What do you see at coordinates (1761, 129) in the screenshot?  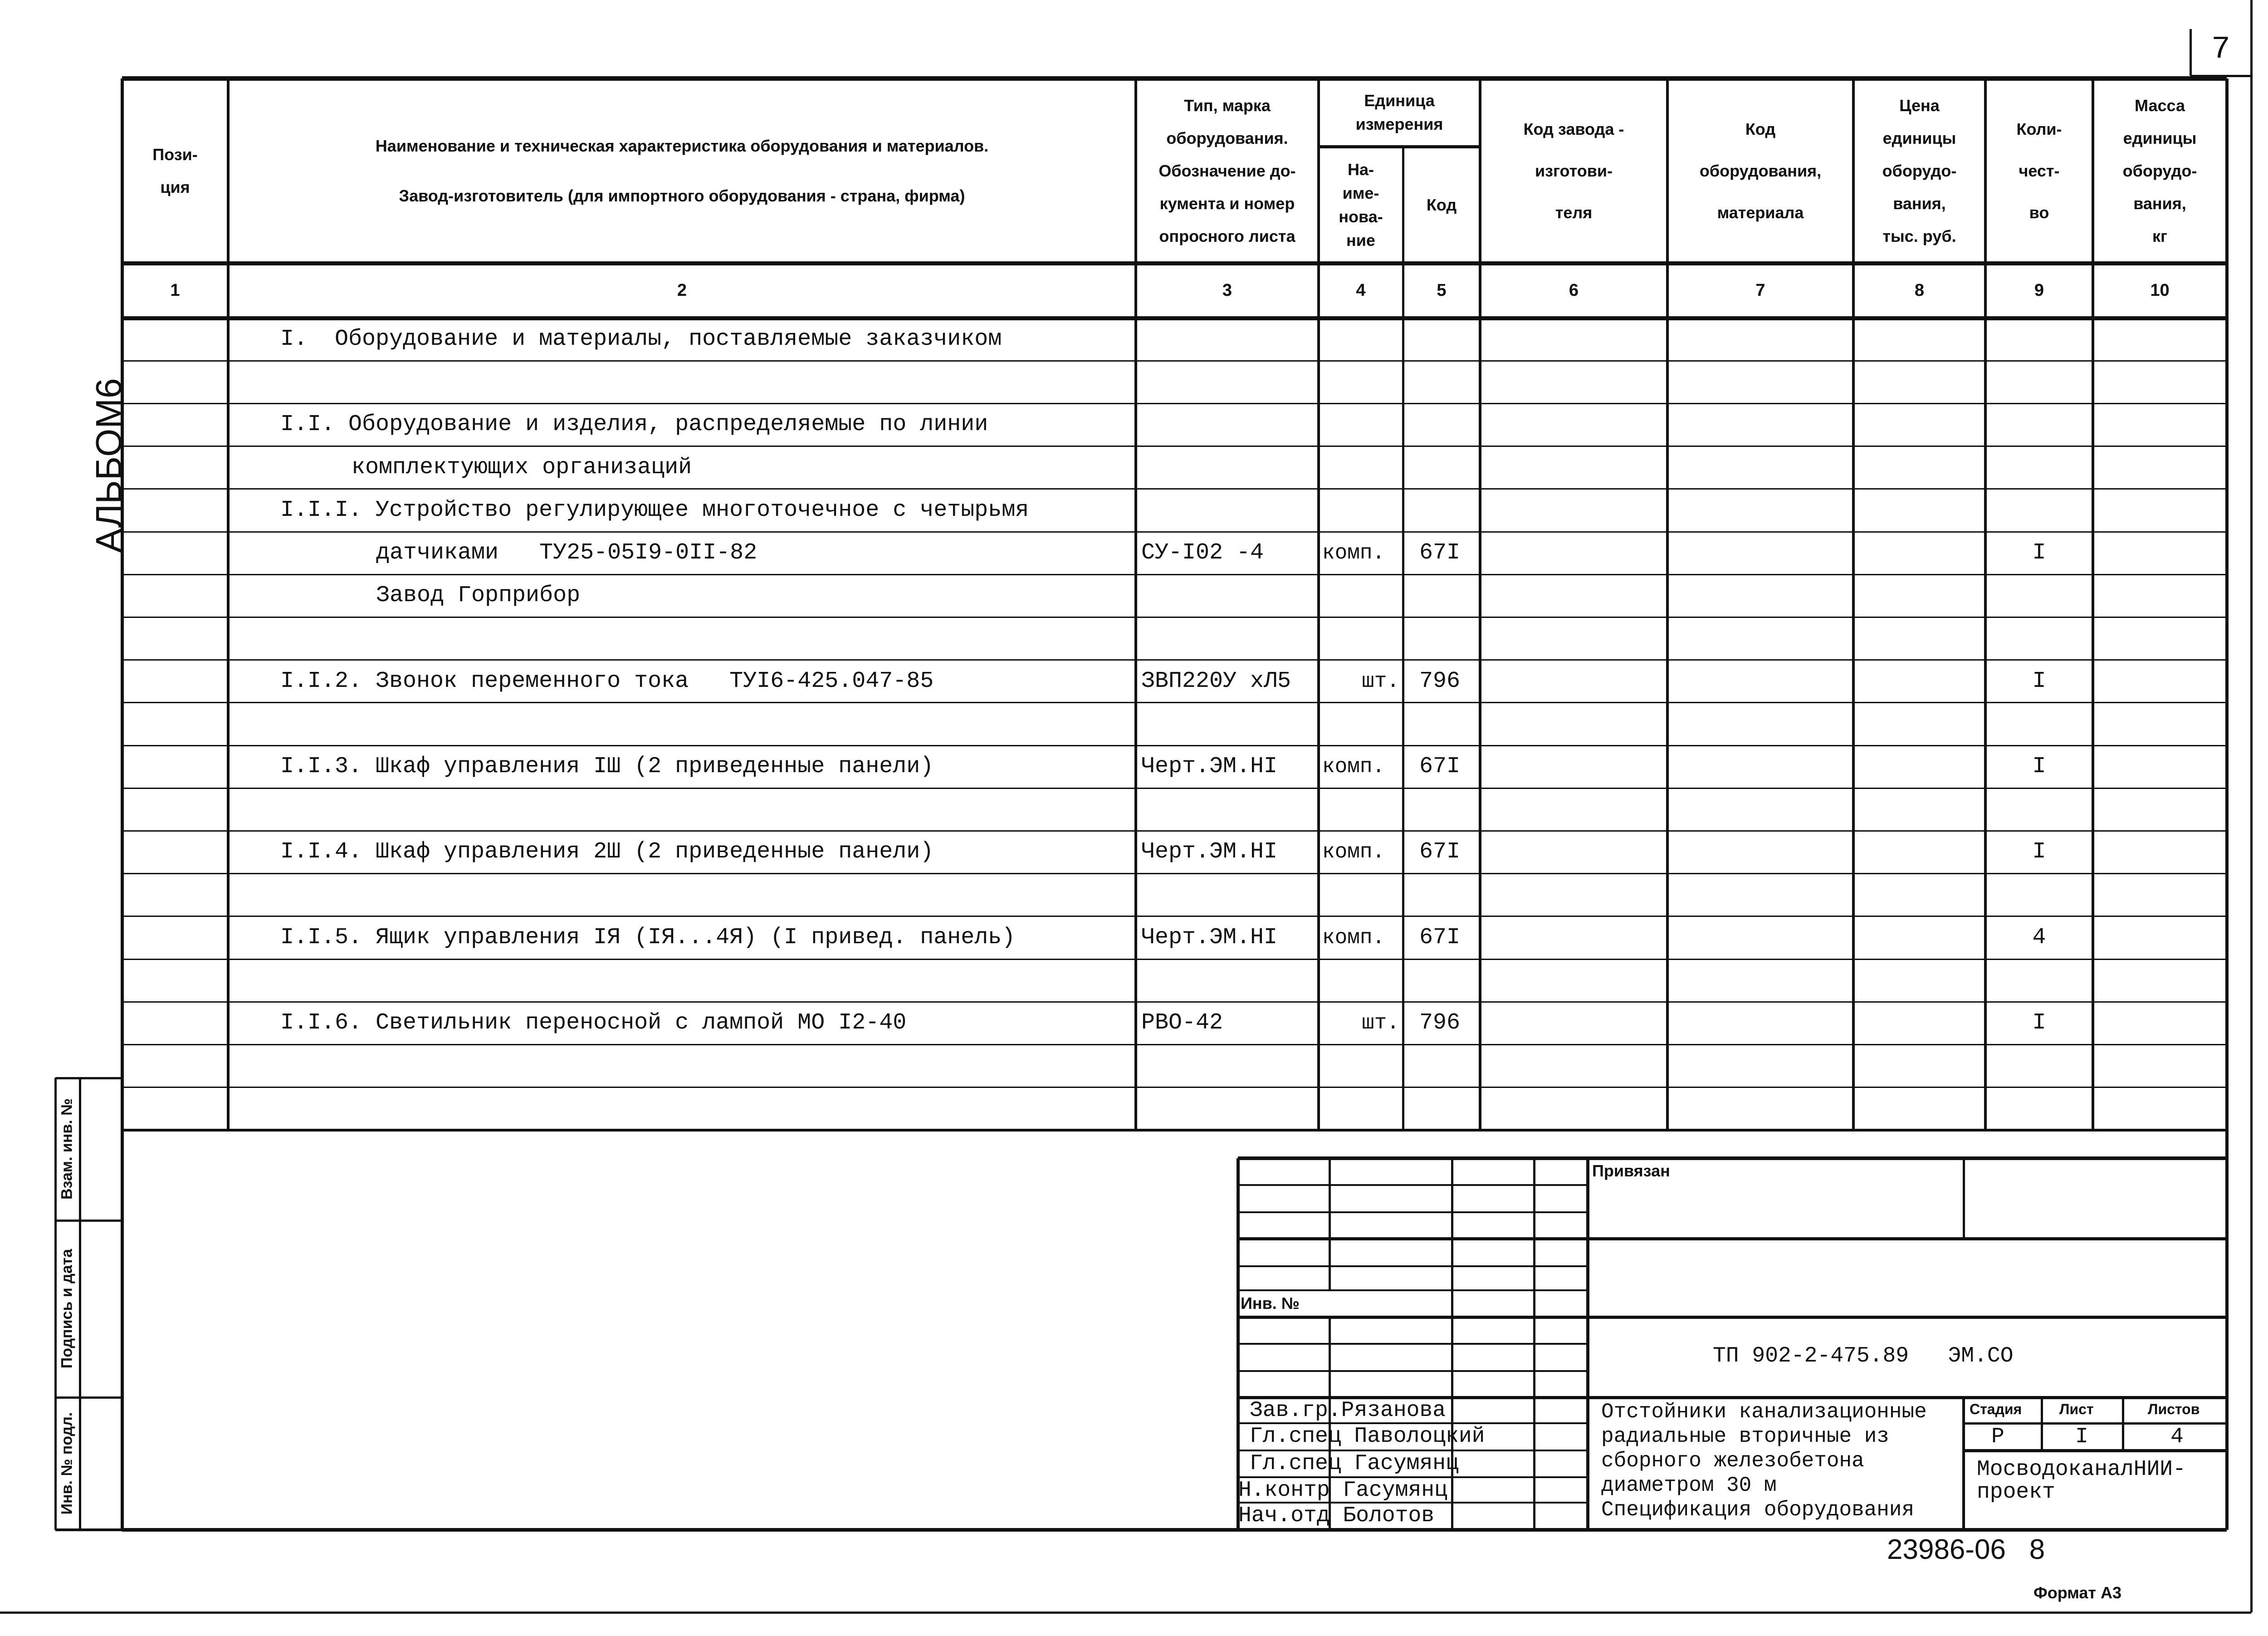 I see `header-text: Код` at bounding box center [1761, 129].